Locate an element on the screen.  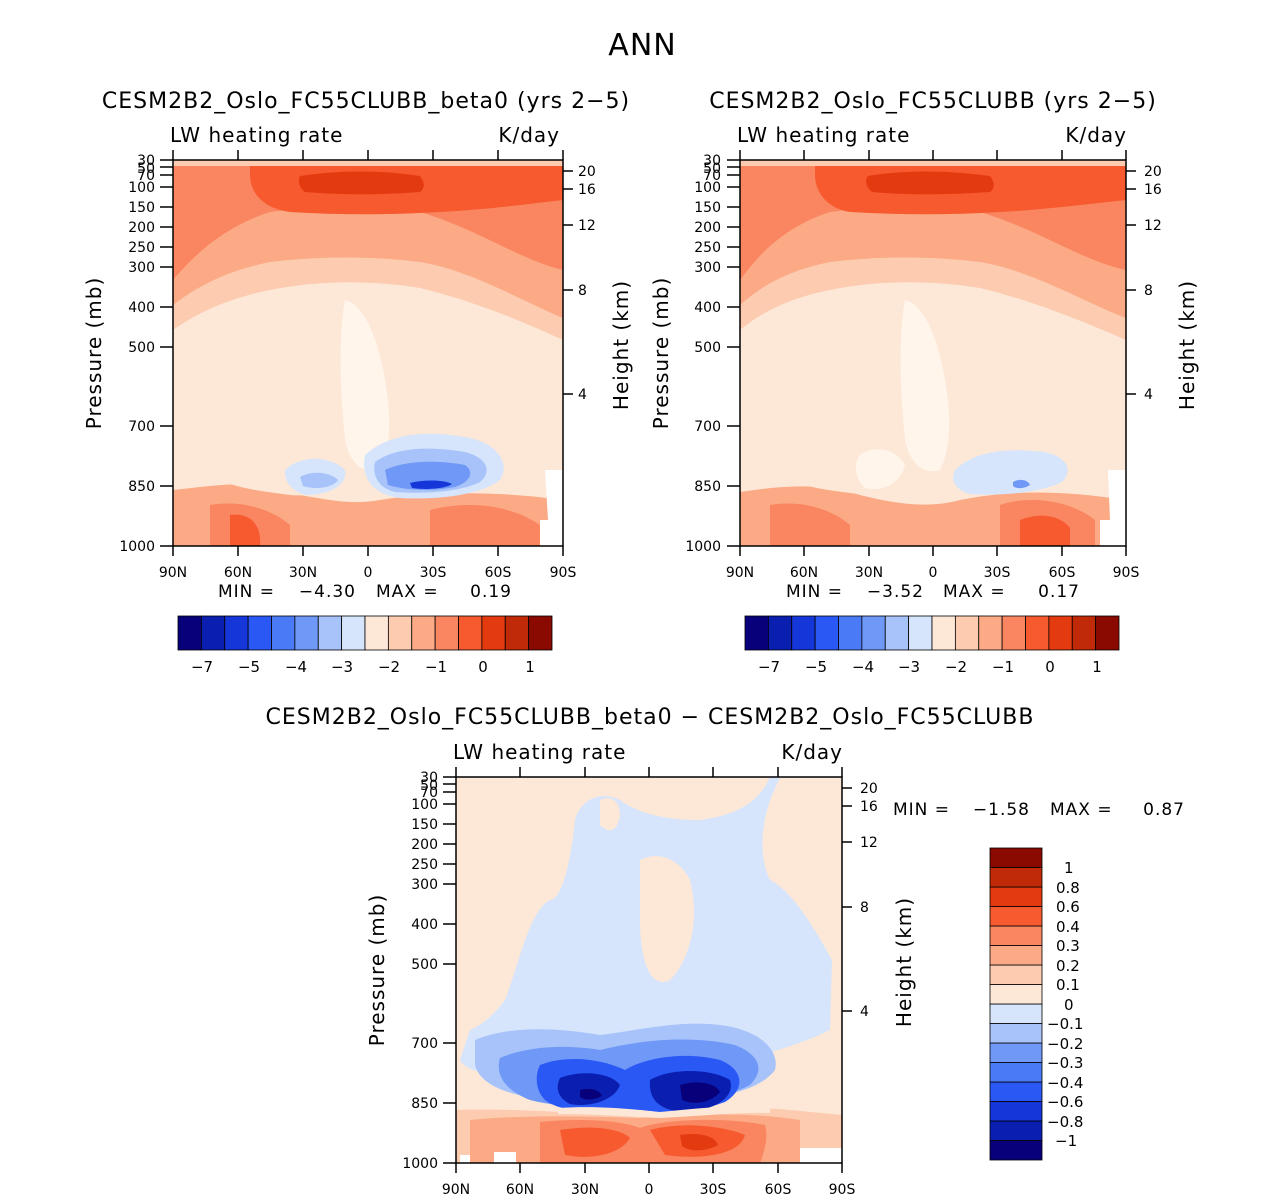
max-value: 0.17 is located at coordinates (1059, 592).